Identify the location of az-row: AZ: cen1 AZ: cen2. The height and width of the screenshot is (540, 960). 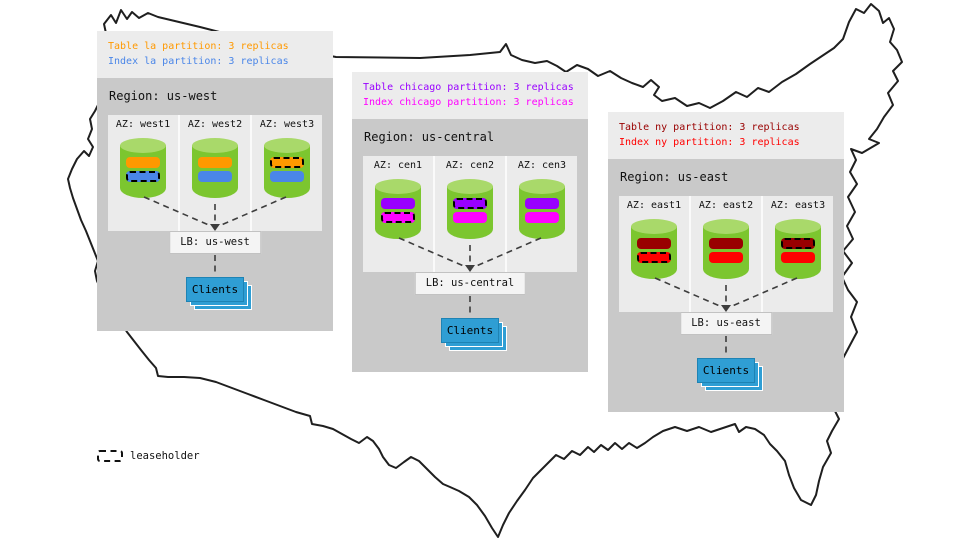
(470, 214).